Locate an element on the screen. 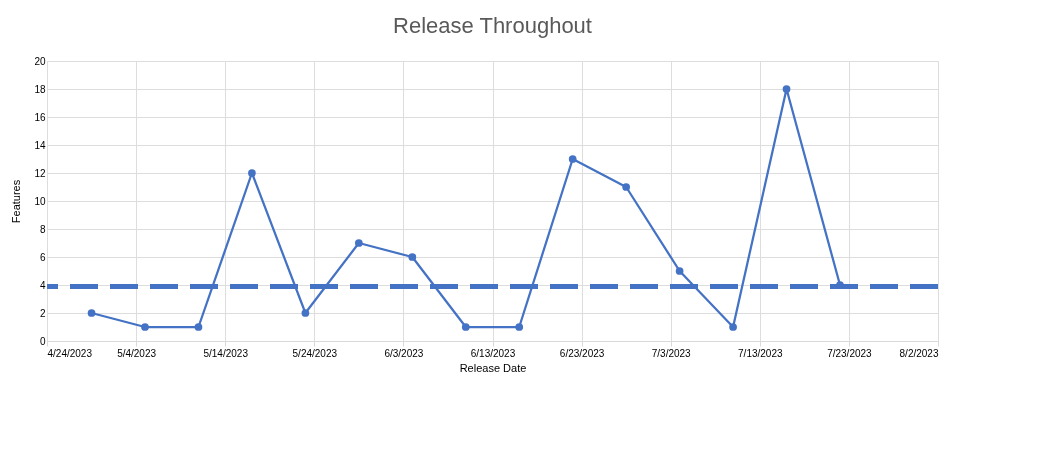 The width and height of the screenshot is (1044, 450). y-tick-label: 20 is located at coordinates (40, 61).